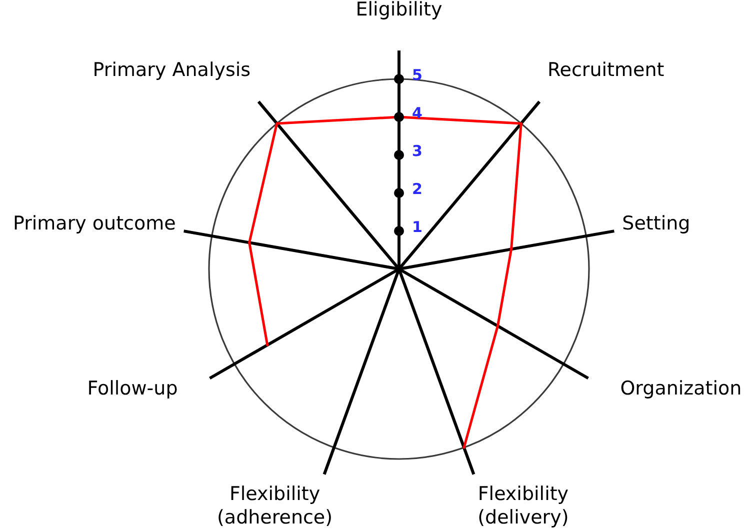  What do you see at coordinates (399, 10) in the screenshot?
I see `spoke-label: Eligibility` at bounding box center [399, 10].